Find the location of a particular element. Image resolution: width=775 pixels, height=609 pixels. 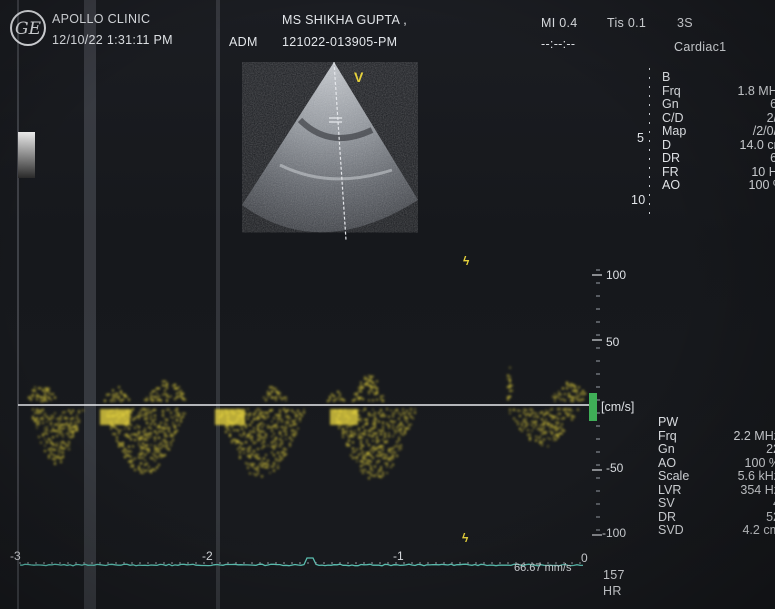

bmode-param-key: C/D is located at coordinates (673, 117).